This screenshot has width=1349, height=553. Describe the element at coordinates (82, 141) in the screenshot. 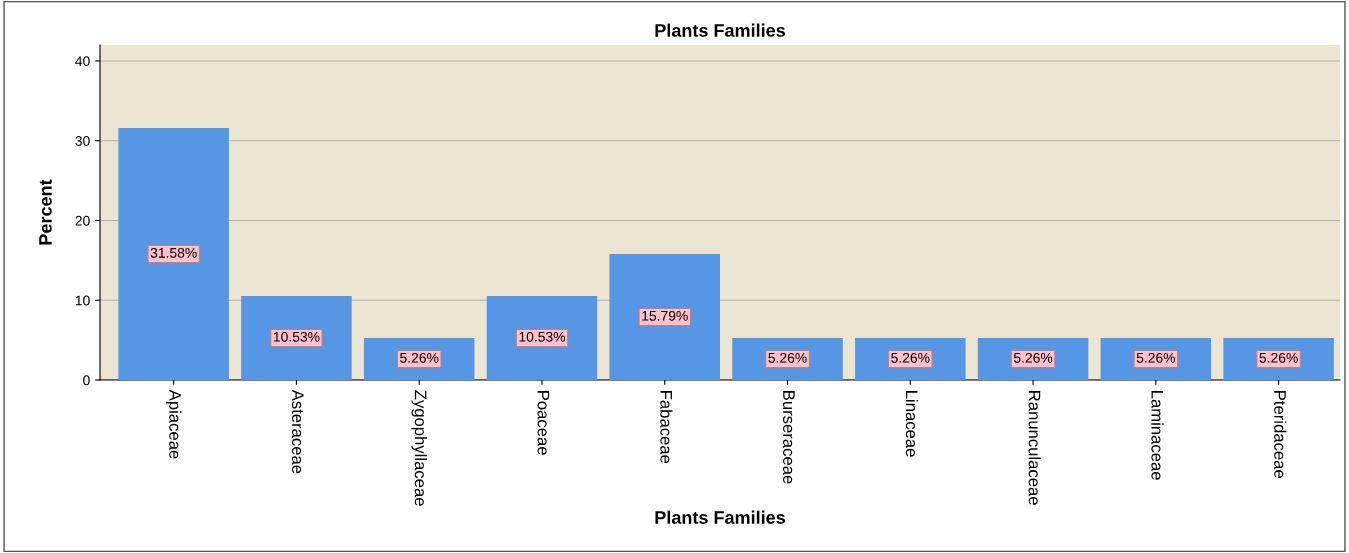

I see `y-tick-label: 30` at that location.